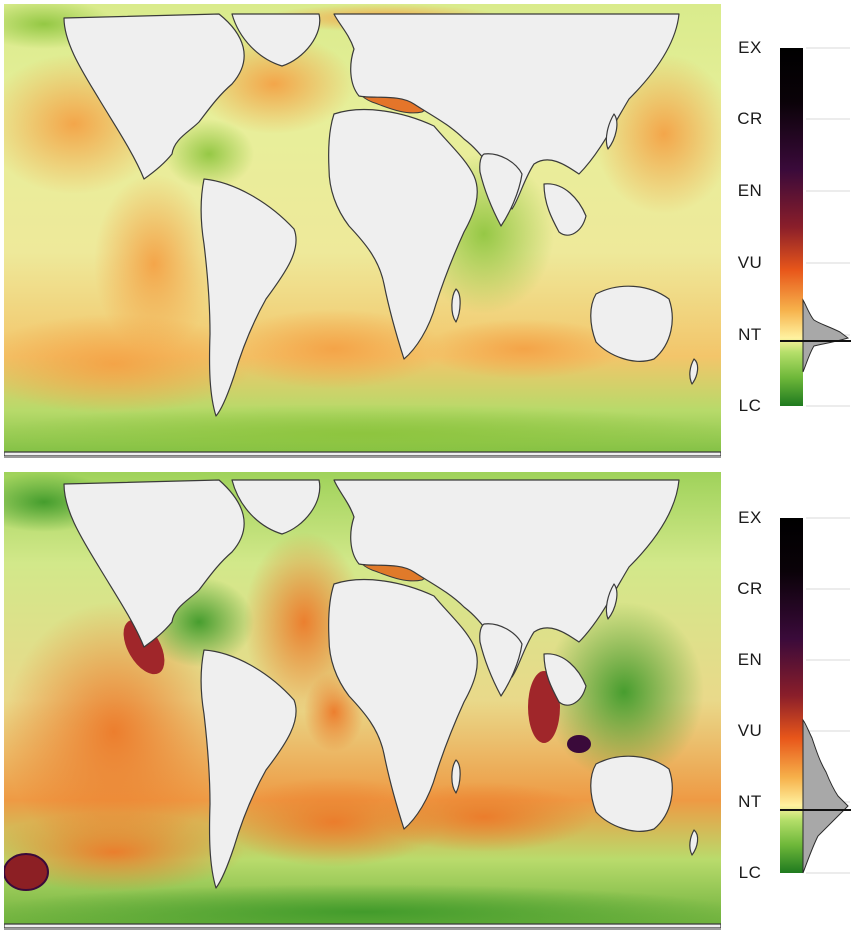 The height and width of the screenshot is (933, 857). Describe the element at coordinates (579, 744) in the screenshot. I see `hotspot-java` at that location.